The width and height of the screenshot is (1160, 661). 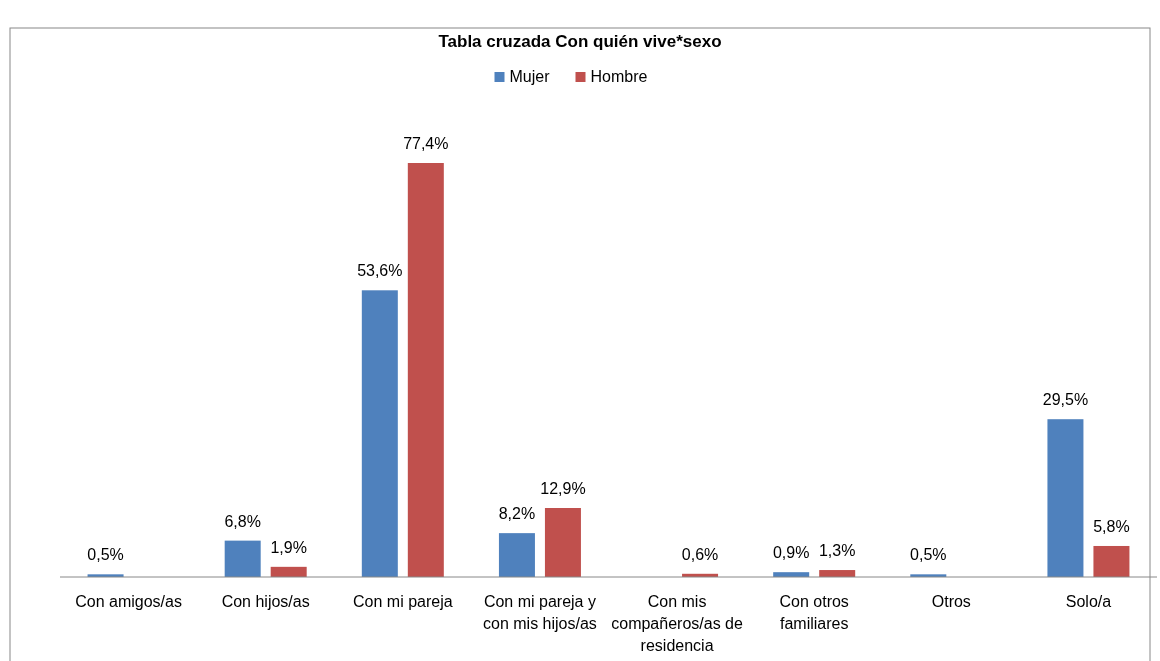 What do you see at coordinates (1065, 400) in the screenshot?
I see `data-label: 29,5%` at bounding box center [1065, 400].